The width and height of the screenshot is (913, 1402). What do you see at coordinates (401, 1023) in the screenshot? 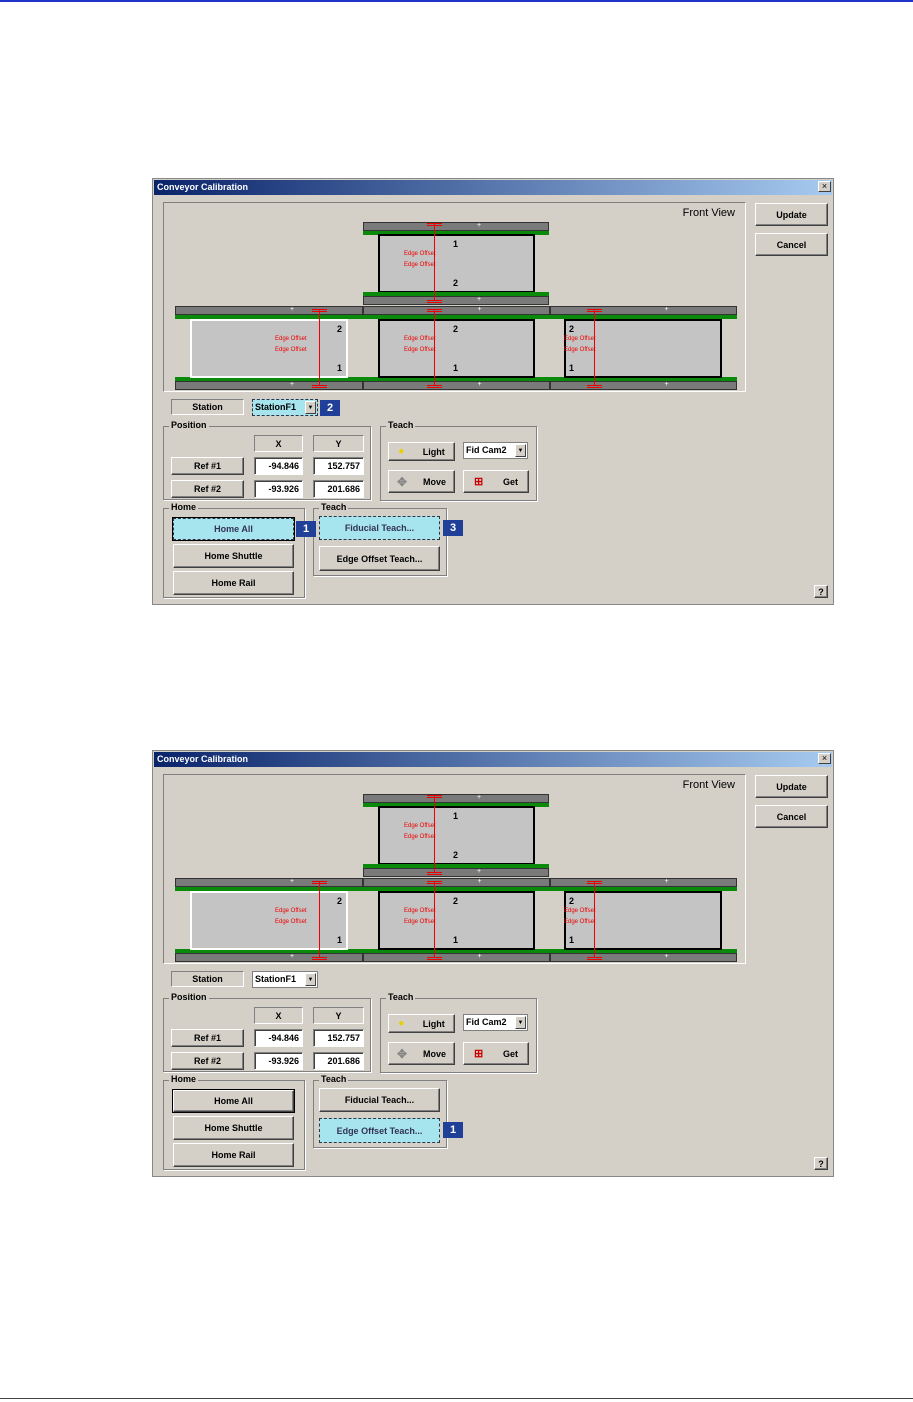
I see `light-bulb-icon: ●` at bounding box center [401, 1023].